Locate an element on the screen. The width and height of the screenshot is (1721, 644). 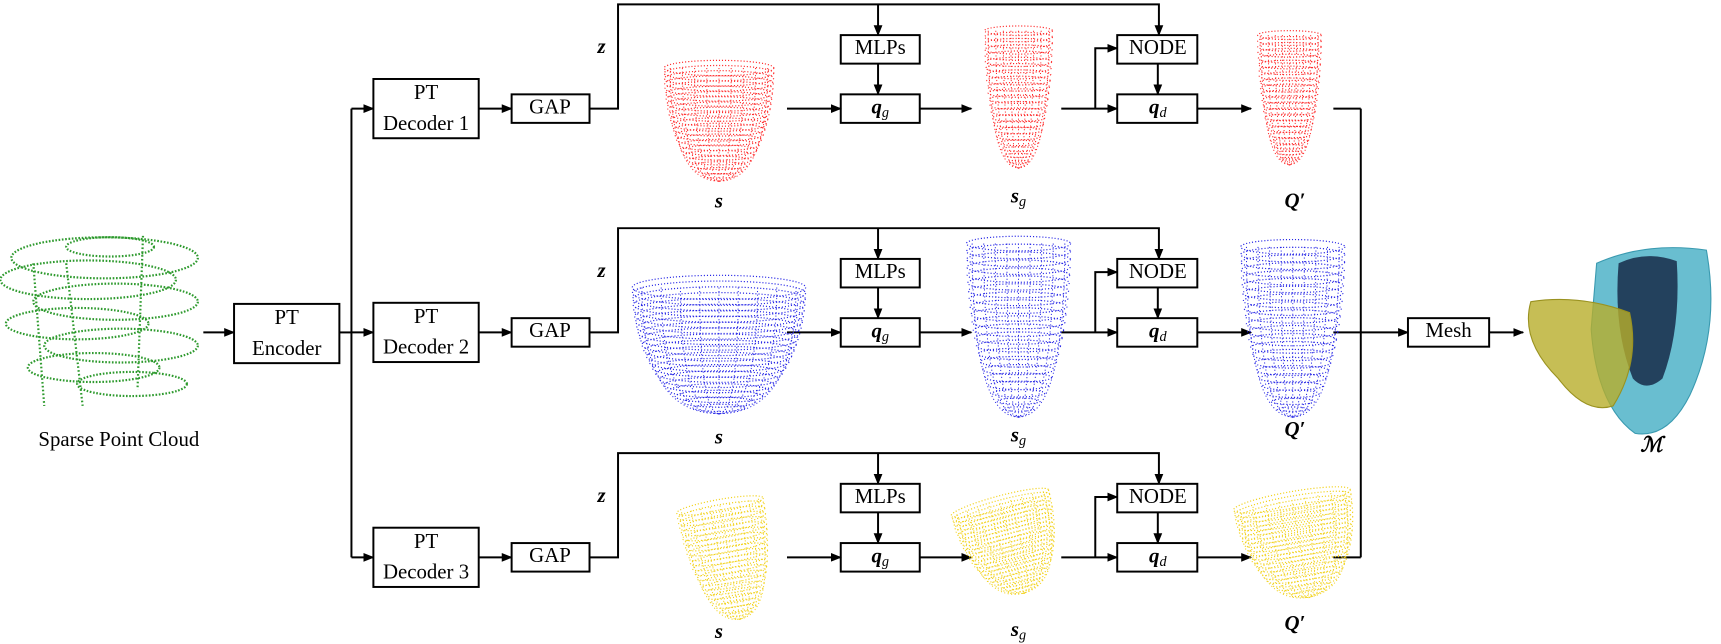
encoder-box is located at coordinates (287, 333).